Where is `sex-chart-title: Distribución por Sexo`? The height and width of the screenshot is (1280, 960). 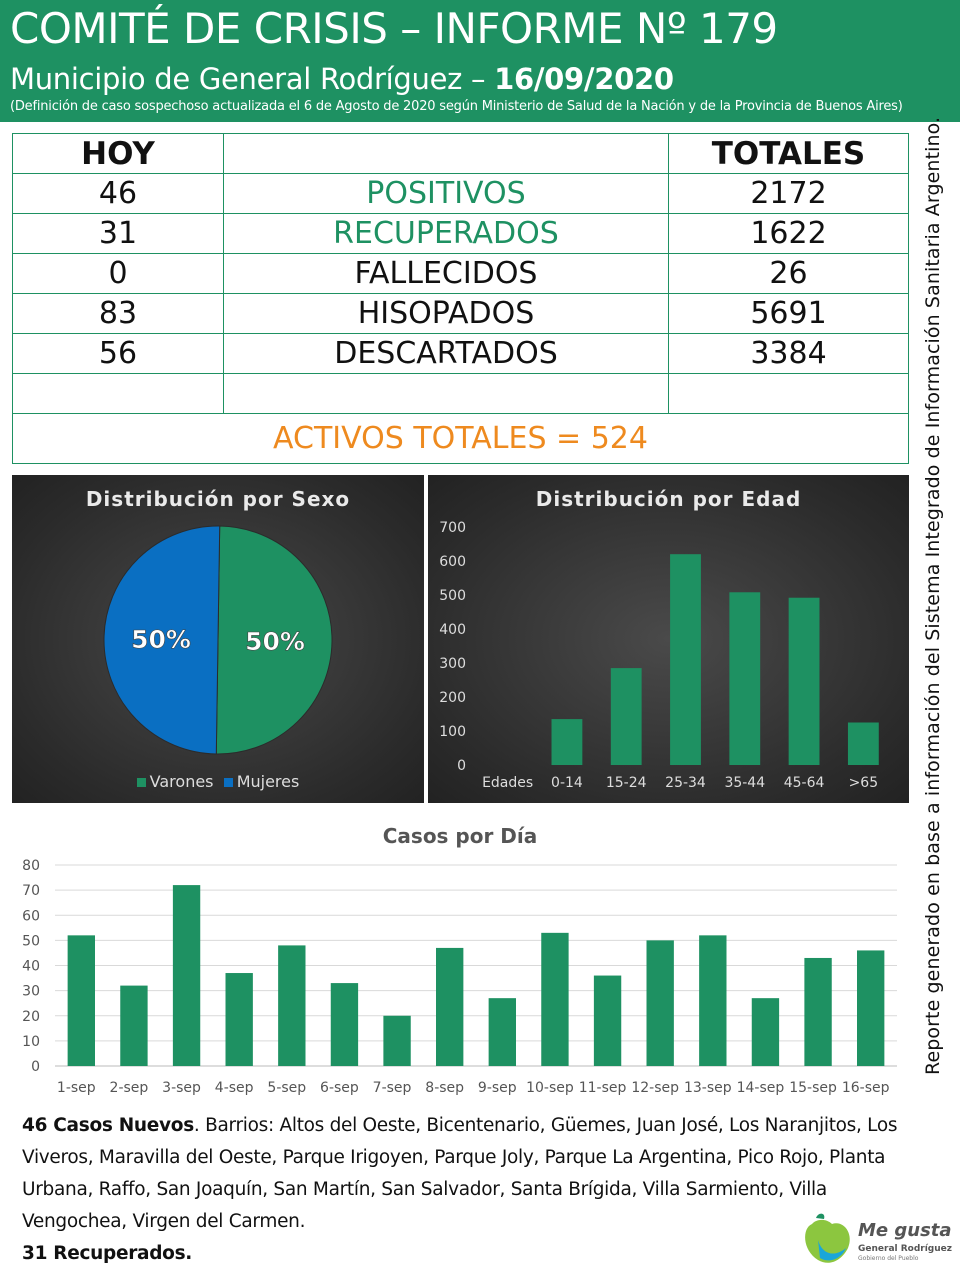
sex-chart-title: Distribución por Sexo is located at coordinates (218, 499).